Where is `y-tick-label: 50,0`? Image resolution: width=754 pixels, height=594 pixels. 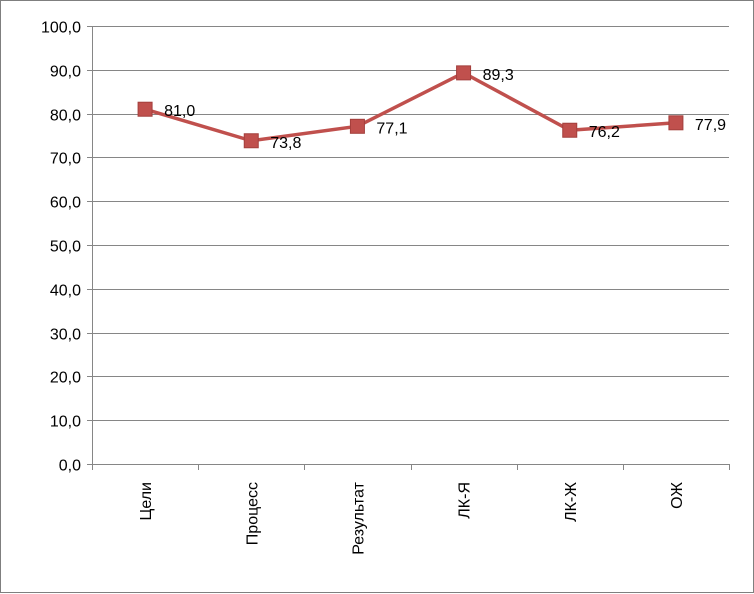
y-tick-label: 50,0 is located at coordinates (65, 247).